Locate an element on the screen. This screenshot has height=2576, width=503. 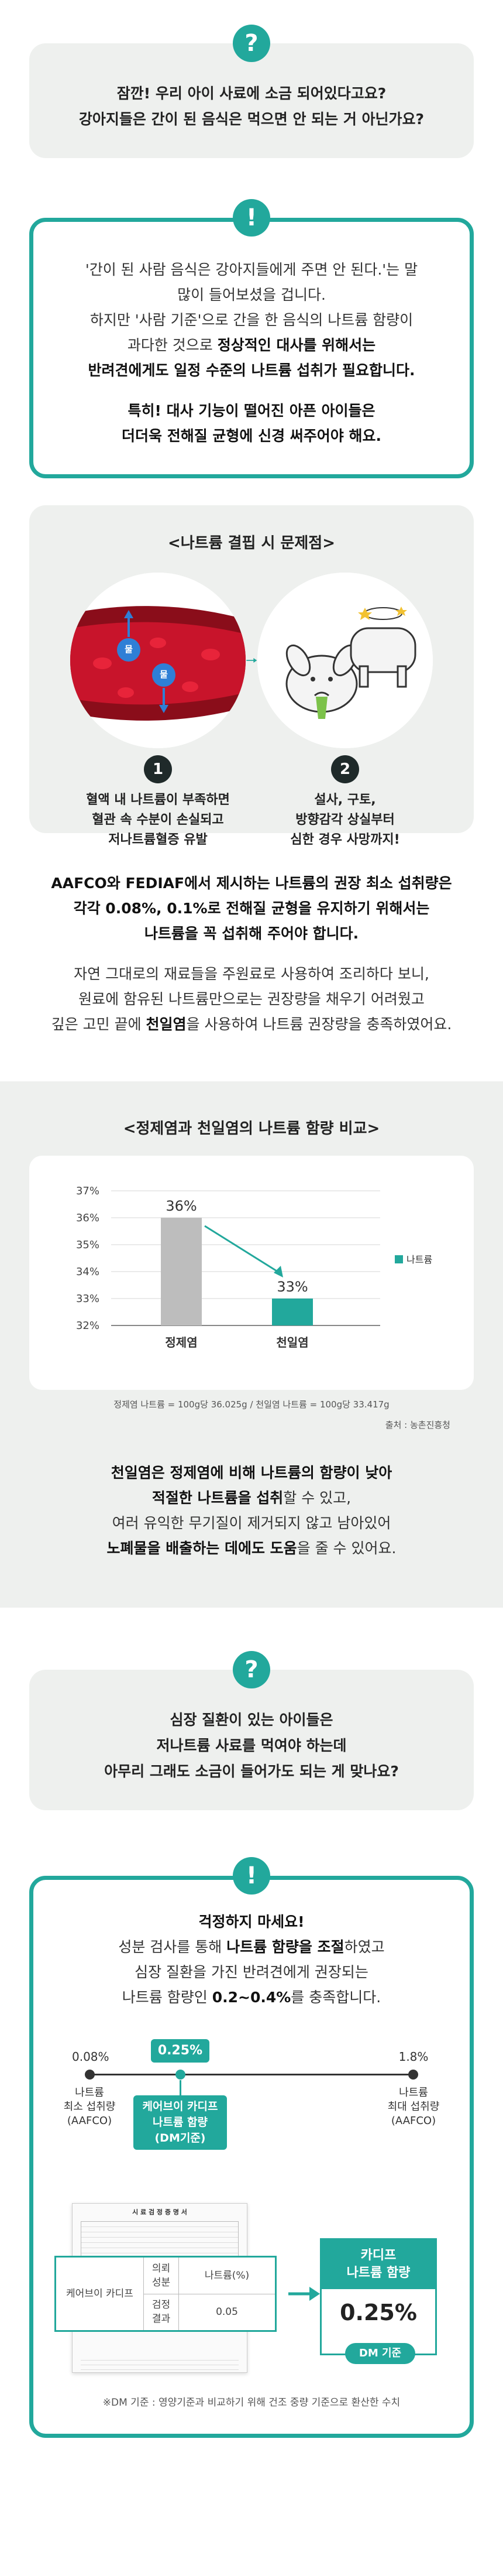
exclamation-icon: ! is located at coordinates (251, 218).